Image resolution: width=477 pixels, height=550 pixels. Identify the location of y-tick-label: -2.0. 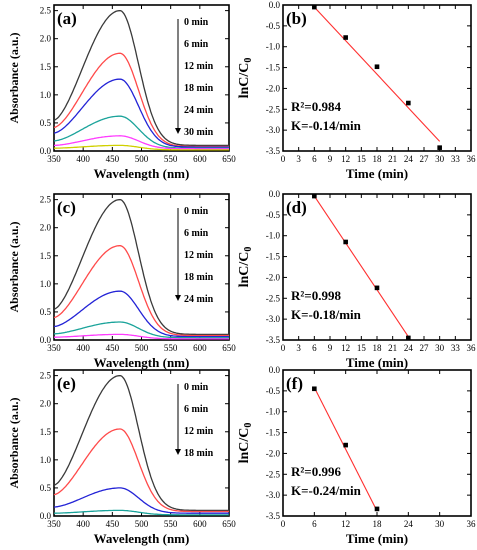
(273, 88).